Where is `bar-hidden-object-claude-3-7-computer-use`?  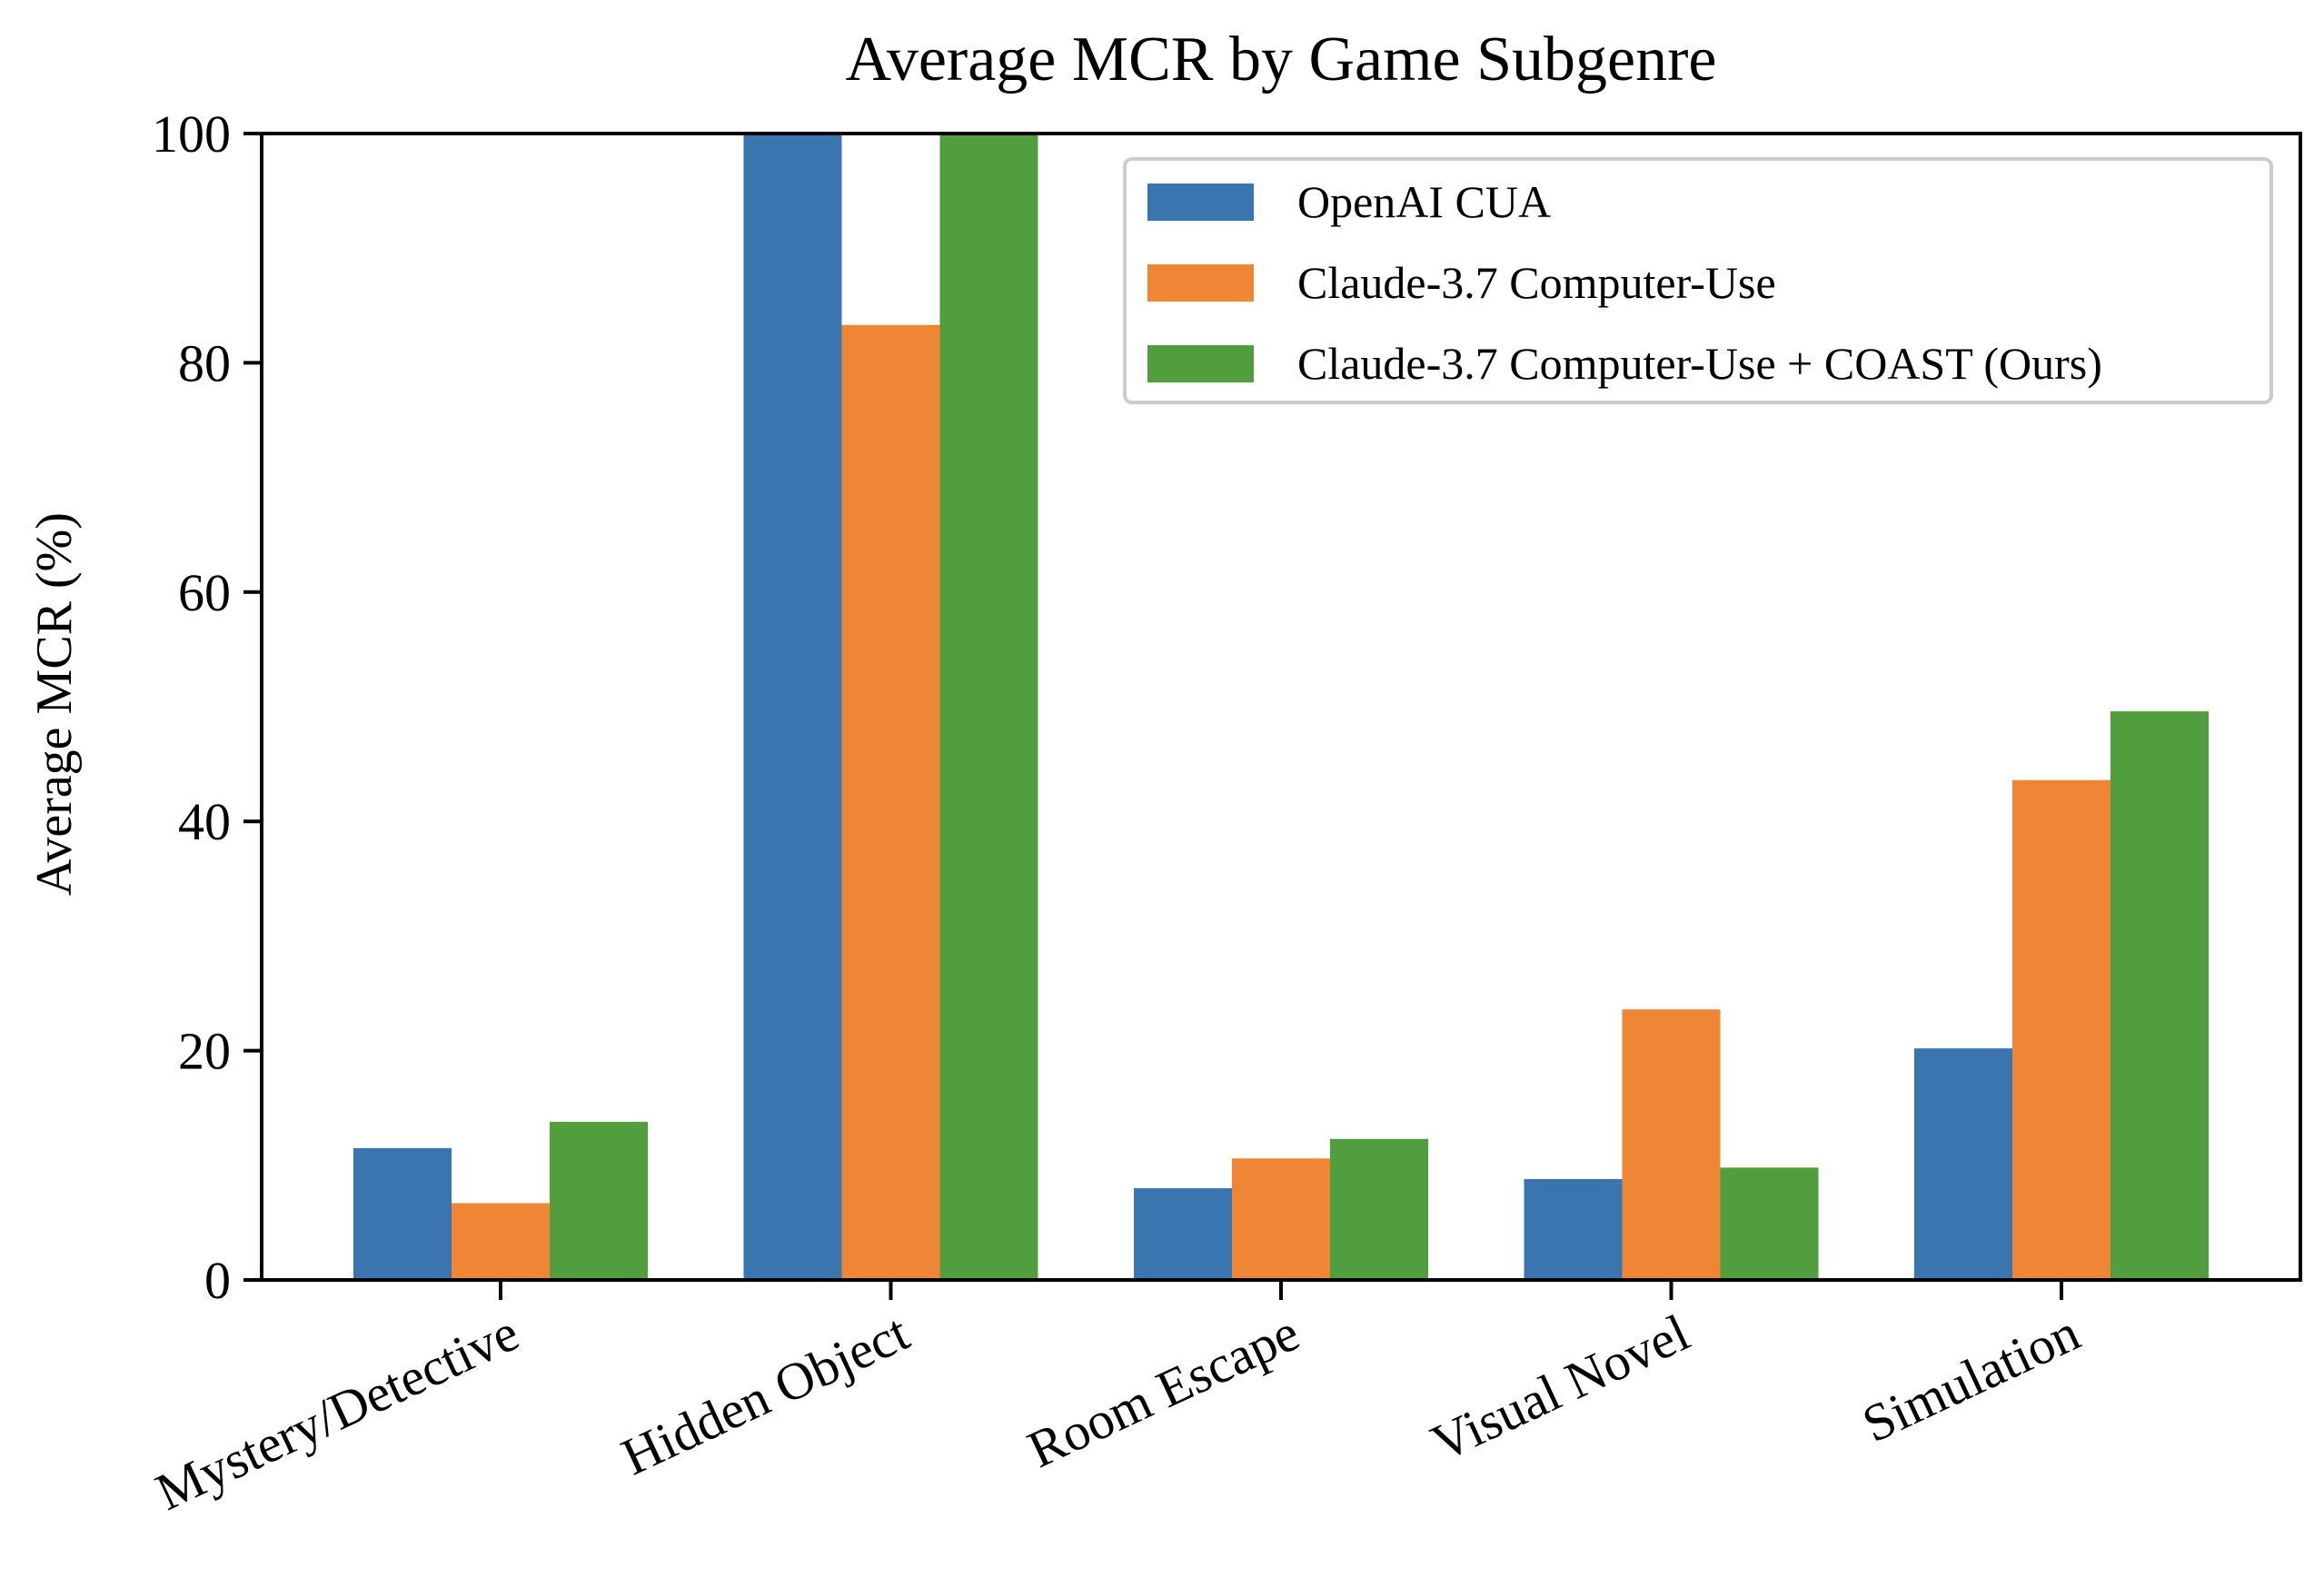 bar-hidden-object-claude-3-7-computer-use is located at coordinates (891, 802).